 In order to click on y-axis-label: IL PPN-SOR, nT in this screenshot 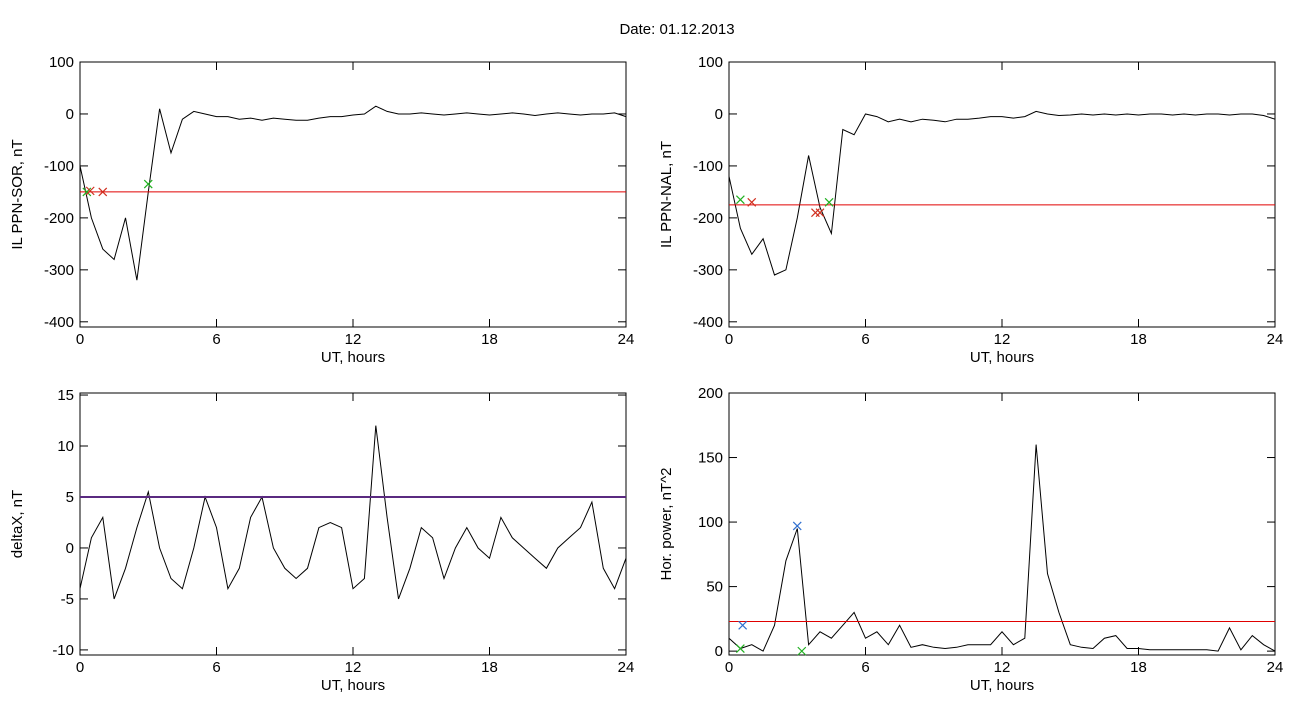, I will do `click(17, 194)`.